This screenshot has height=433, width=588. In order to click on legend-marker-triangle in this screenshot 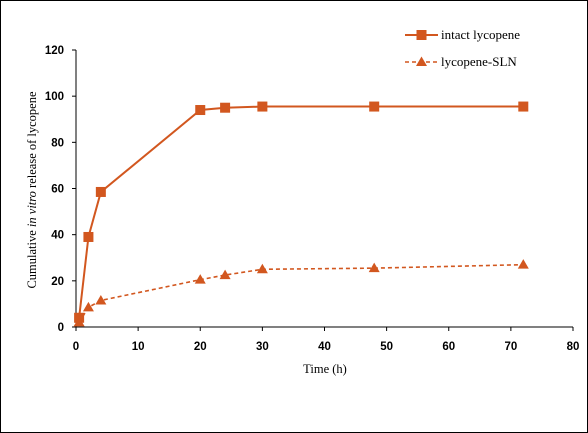, I will do `click(421, 61)`.